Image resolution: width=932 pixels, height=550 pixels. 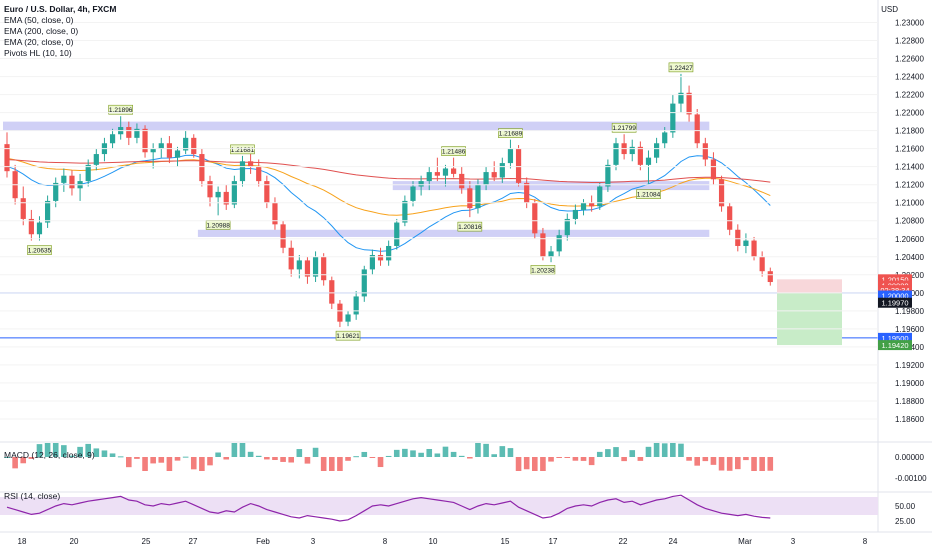 What do you see at coordinates (466, 538) in the screenshot?
I see `time-axis: 18 20 25 27 Feb 3 8 10 15 17 22 24 Mar 3 8` at bounding box center [466, 538].